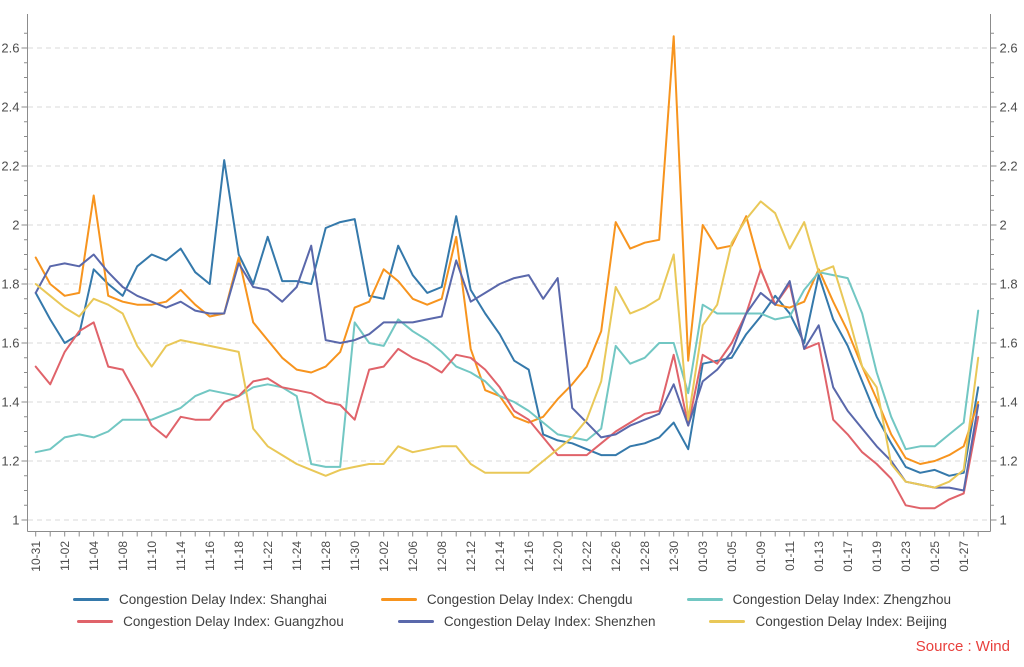  I want to click on xtick-label-11-22: 11-22, so click(268, 556).